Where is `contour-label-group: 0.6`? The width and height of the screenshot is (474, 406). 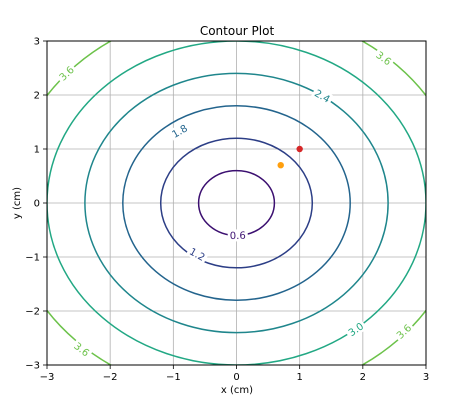 contour-label-group: 0.6 is located at coordinates (237, 235).